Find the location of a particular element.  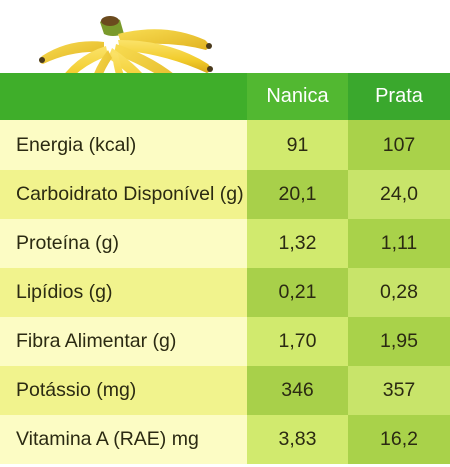

table-row: Fibra Alimentar (g) 1,70 1,95 is located at coordinates (225, 341).